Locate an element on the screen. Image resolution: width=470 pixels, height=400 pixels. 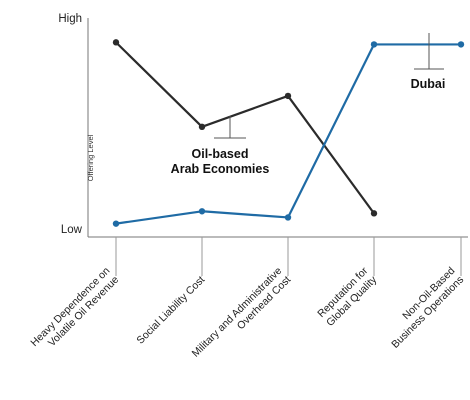
x-category-label-1-line-0: Social Liability Cost is located at coordinates (170, 310).